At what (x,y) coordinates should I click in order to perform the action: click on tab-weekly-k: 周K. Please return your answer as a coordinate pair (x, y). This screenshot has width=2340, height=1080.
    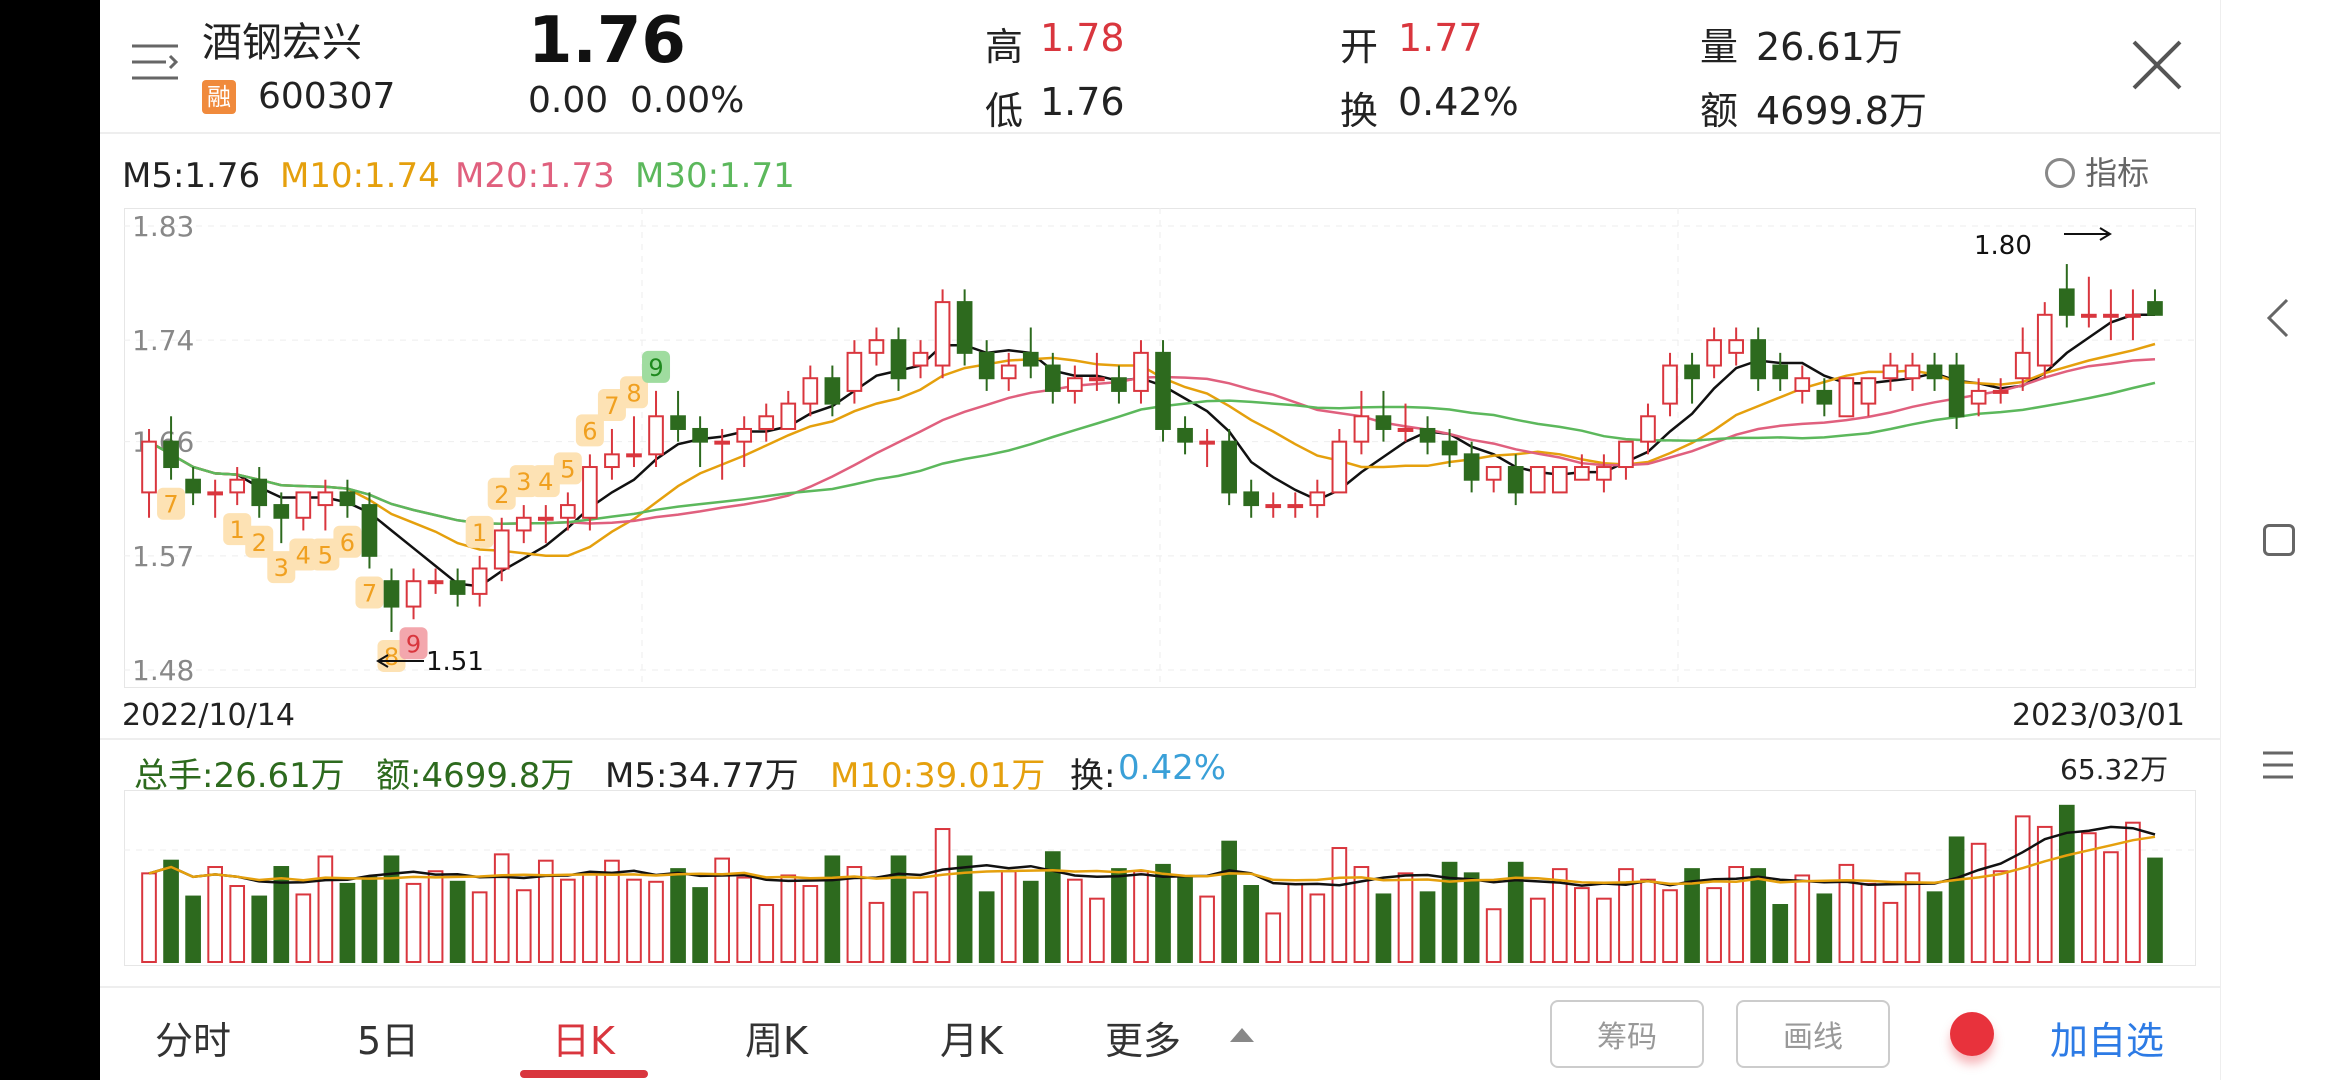
    Looking at the image, I should click on (776, 1041).